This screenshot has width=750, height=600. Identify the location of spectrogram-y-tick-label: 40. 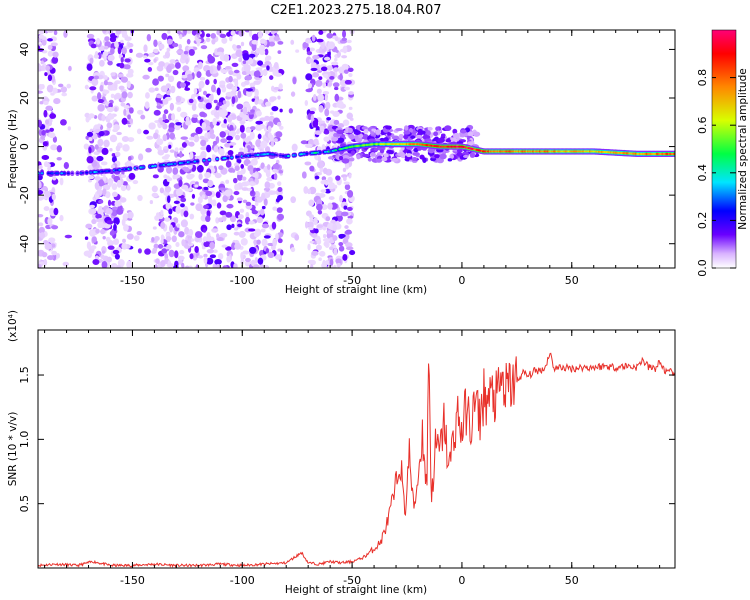
(24, 49).